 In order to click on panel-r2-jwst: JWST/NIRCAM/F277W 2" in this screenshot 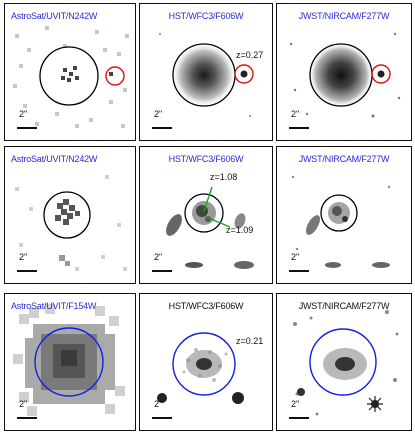, I will do `click(344, 215)`.